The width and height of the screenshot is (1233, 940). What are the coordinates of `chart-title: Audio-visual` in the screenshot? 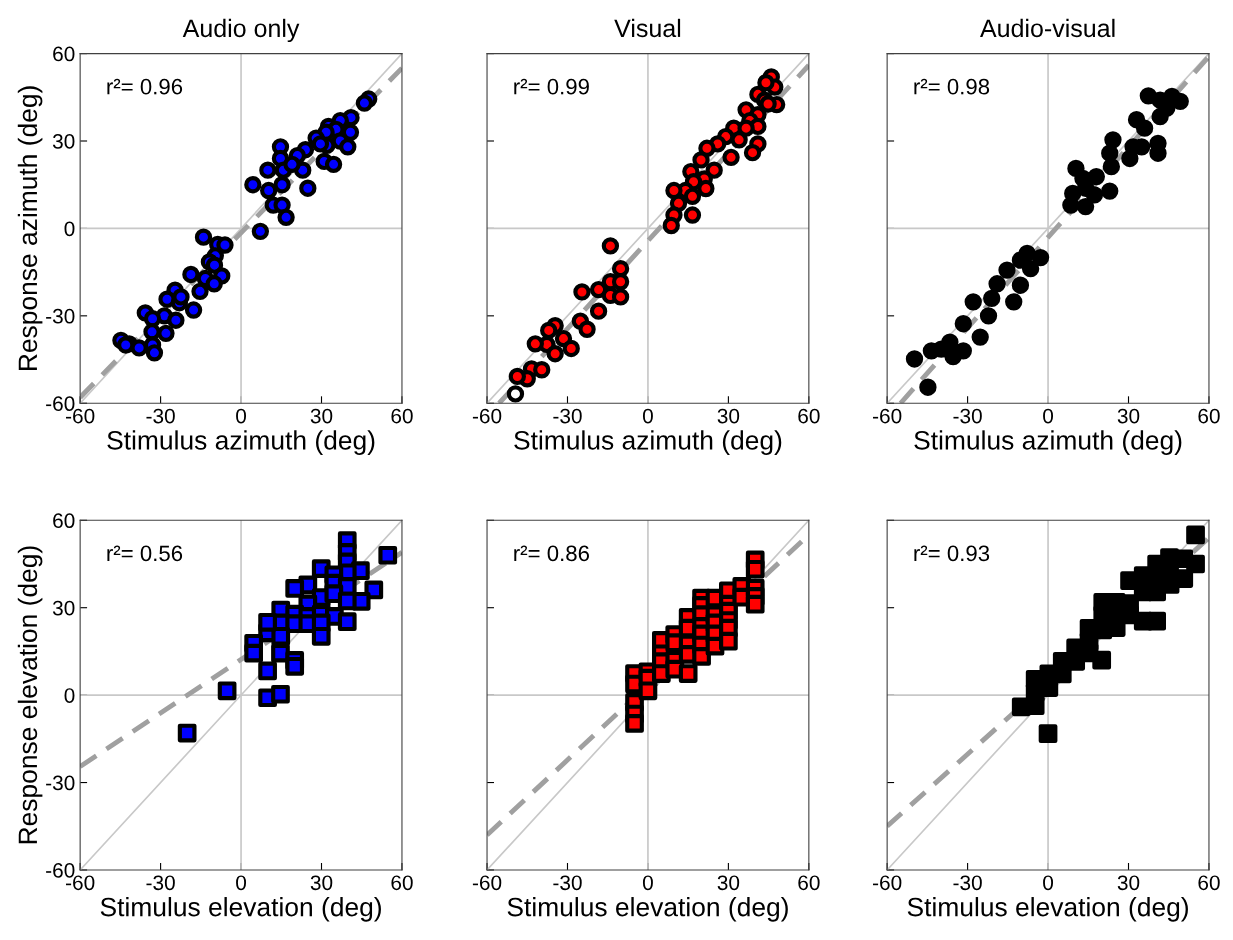 It's located at (1047, 28).